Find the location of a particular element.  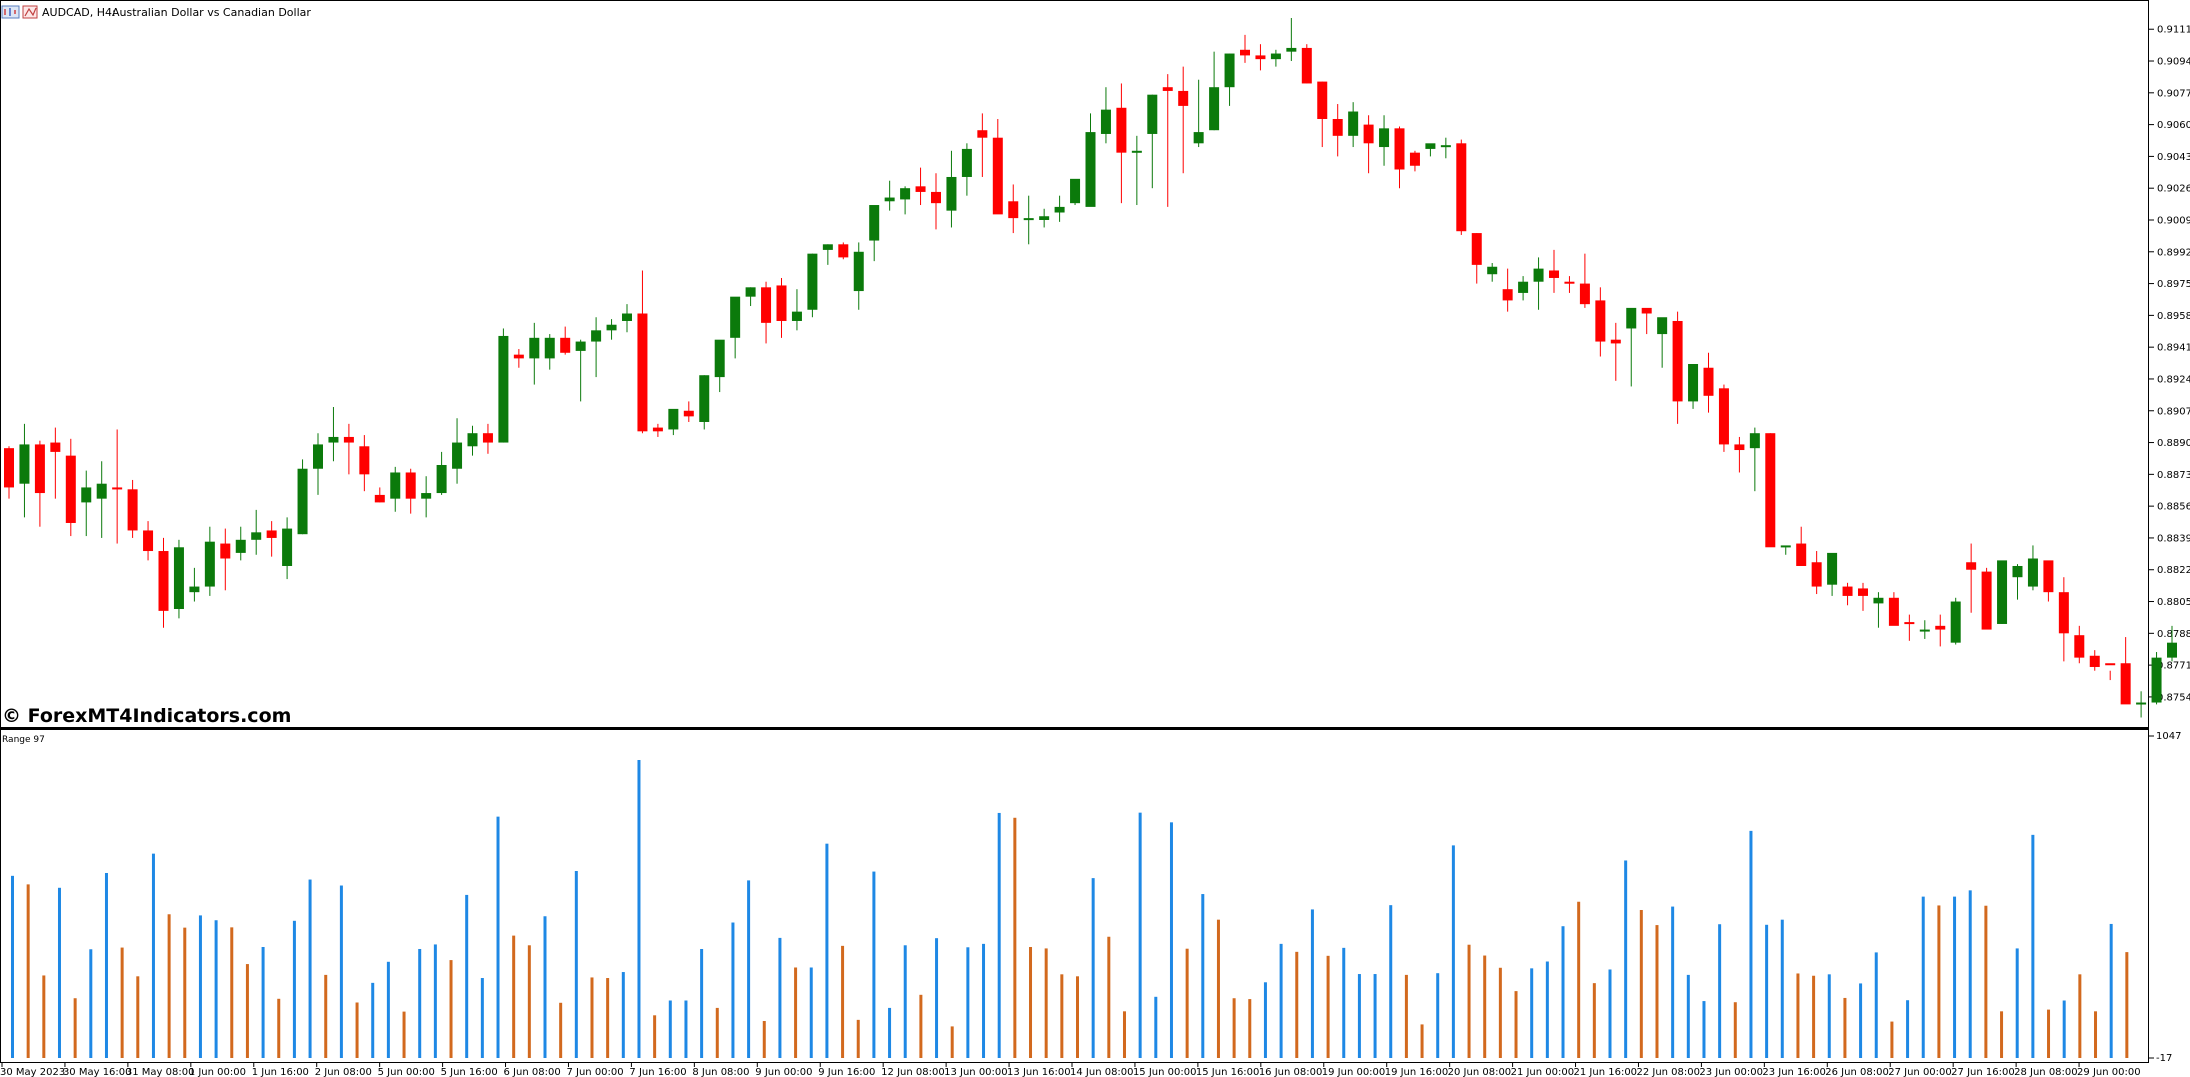

time-axis-label: 21 Jun 16:00 is located at coordinates (1606, 1072).